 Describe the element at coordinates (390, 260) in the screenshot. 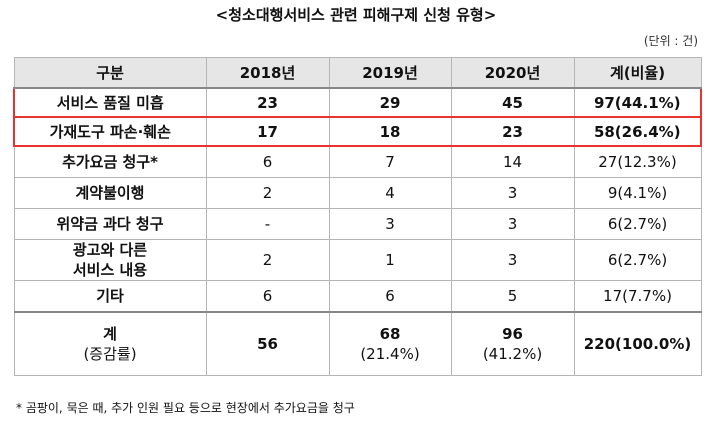

I see `cell: 1` at that location.